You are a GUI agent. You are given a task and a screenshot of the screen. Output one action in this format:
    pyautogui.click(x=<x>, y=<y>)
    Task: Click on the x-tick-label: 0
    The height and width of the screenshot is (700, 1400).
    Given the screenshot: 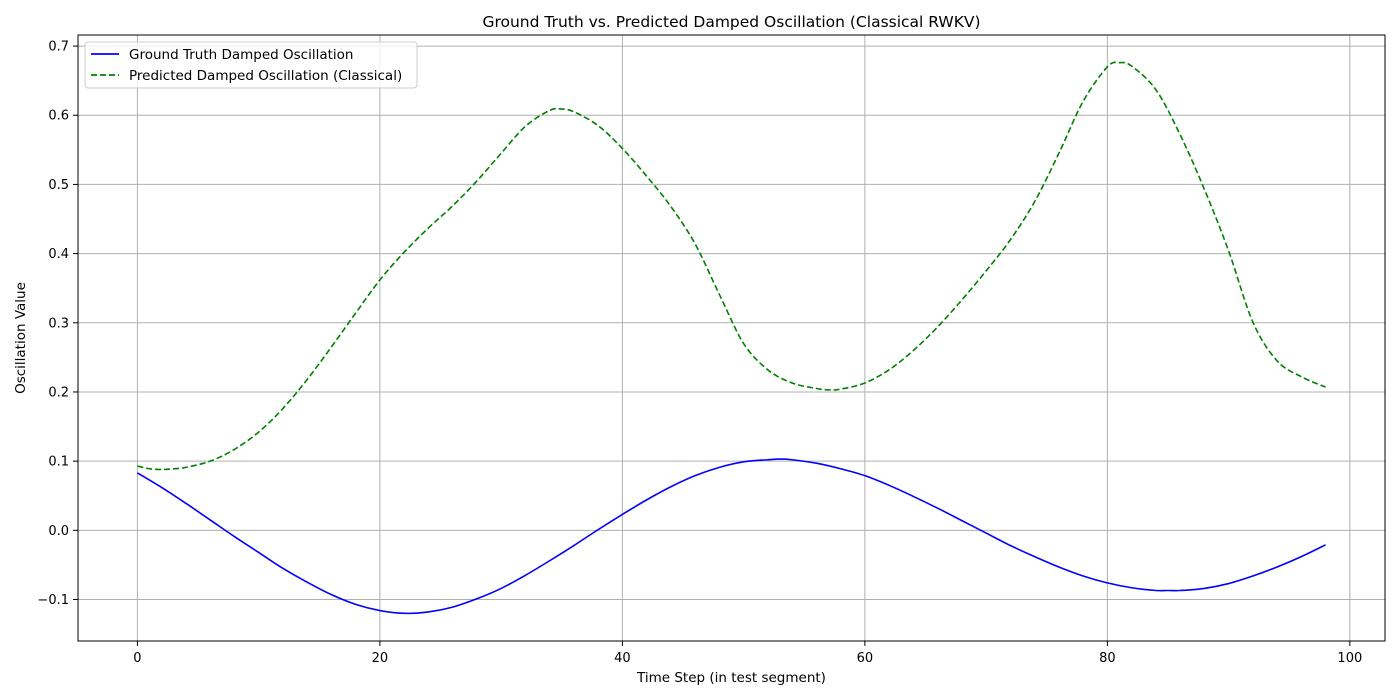 What is the action you would take?
    pyautogui.click(x=137, y=658)
    